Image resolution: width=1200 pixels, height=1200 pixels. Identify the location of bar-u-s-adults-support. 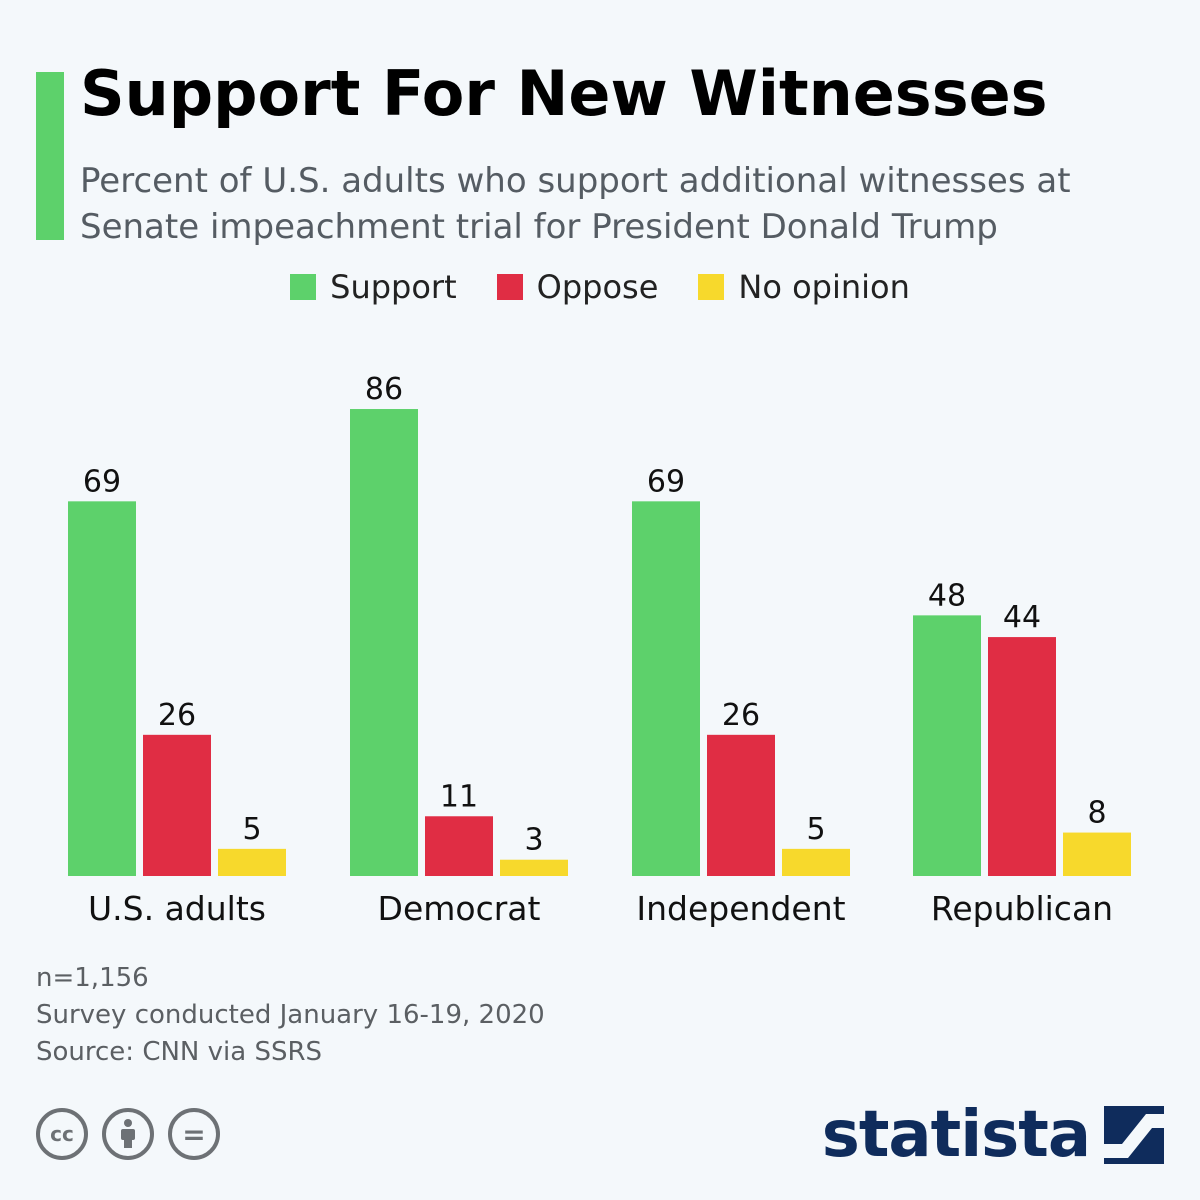
(102, 688).